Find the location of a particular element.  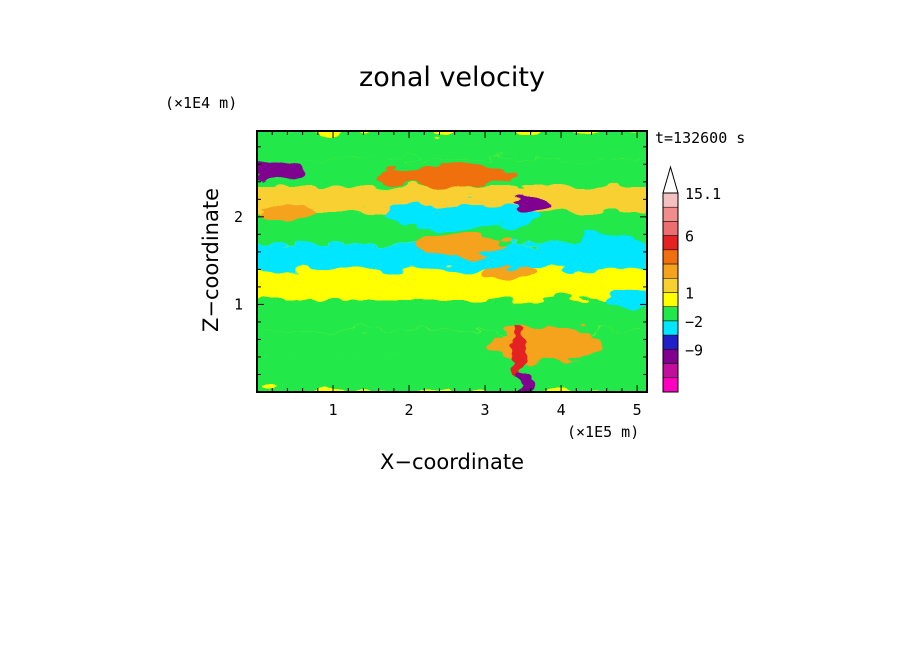

y-tick-label: 2 is located at coordinates (238, 217).